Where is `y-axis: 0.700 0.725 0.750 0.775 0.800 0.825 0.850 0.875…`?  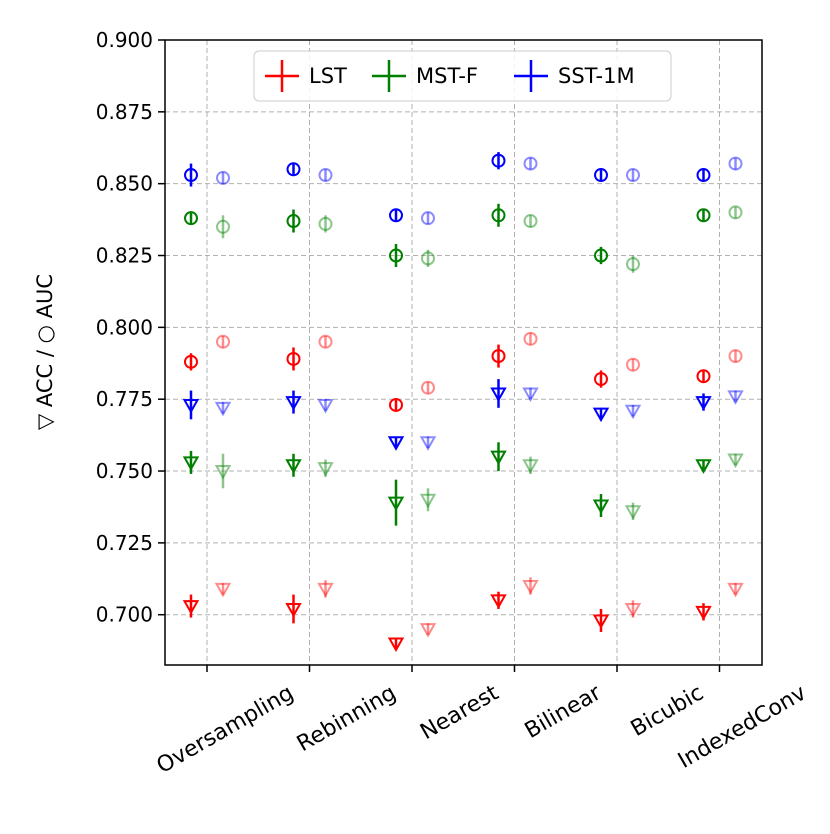
y-axis: 0.700 0.725 0.750 0.775 0.800 0.825 0.850 0.875… is located at coordinates (130, 327).